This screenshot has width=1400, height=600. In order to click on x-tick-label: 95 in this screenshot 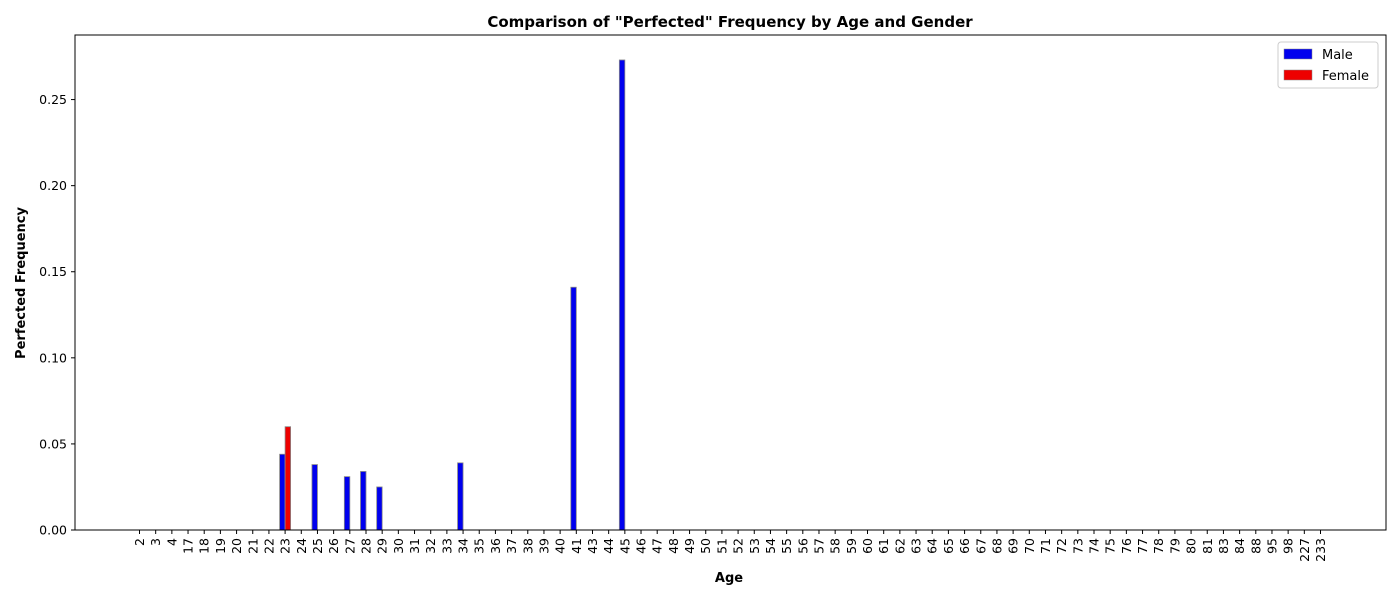, I will do `click(1271, 546)`.